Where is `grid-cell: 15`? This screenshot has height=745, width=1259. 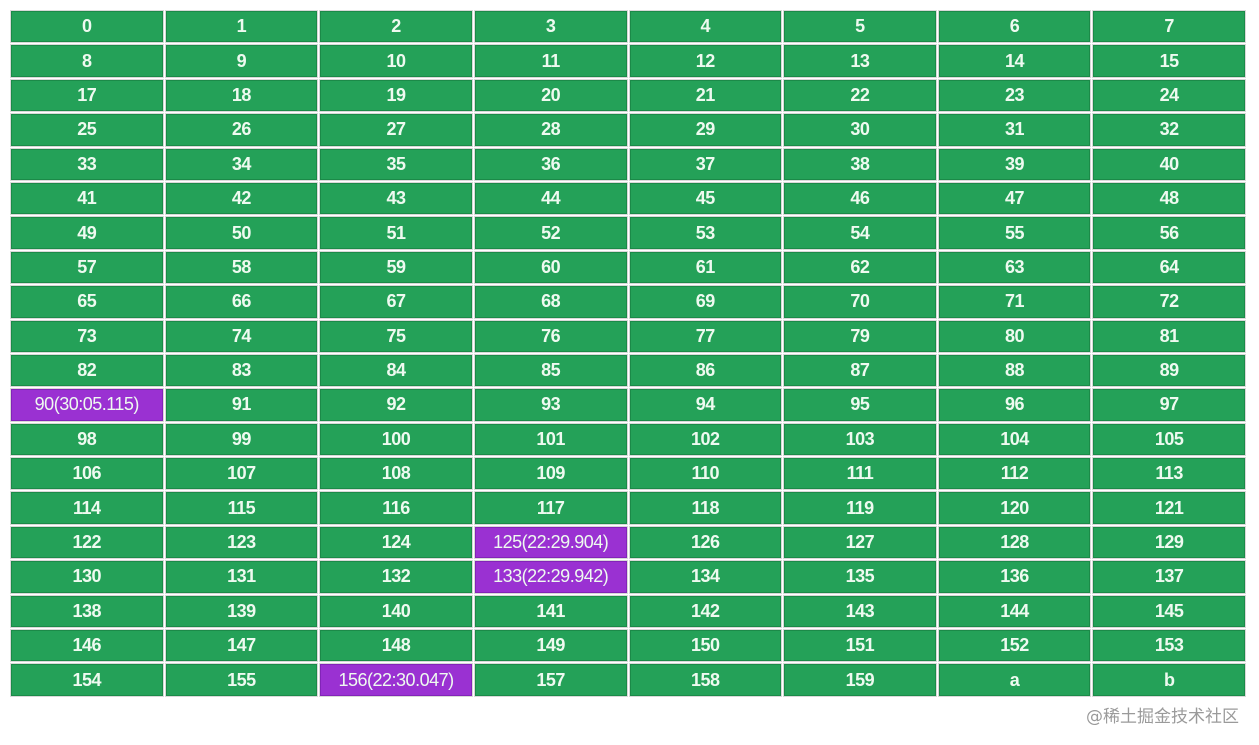 grid-cell: 15 is located at coordinates (1169, 61).